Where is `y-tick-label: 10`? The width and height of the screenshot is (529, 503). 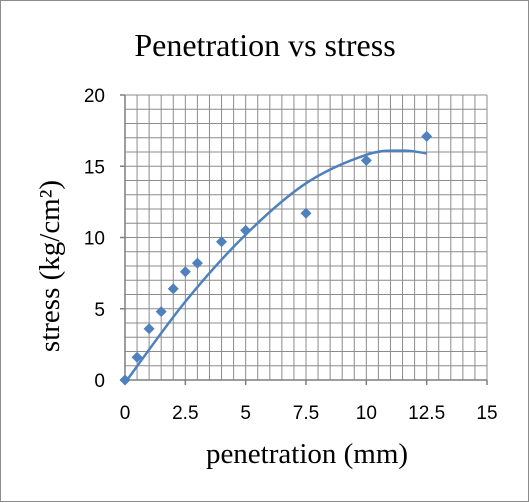 y-tick-label: 10 is located at coordinates (94, 239).